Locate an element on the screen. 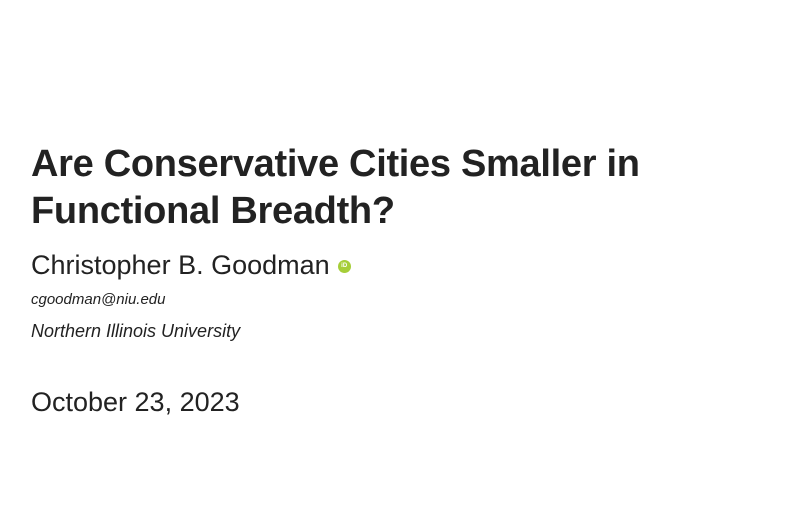 This screenshot has width=800, height=517. author-name: Christopher B. Goodman is located at coordinates (180, 265).